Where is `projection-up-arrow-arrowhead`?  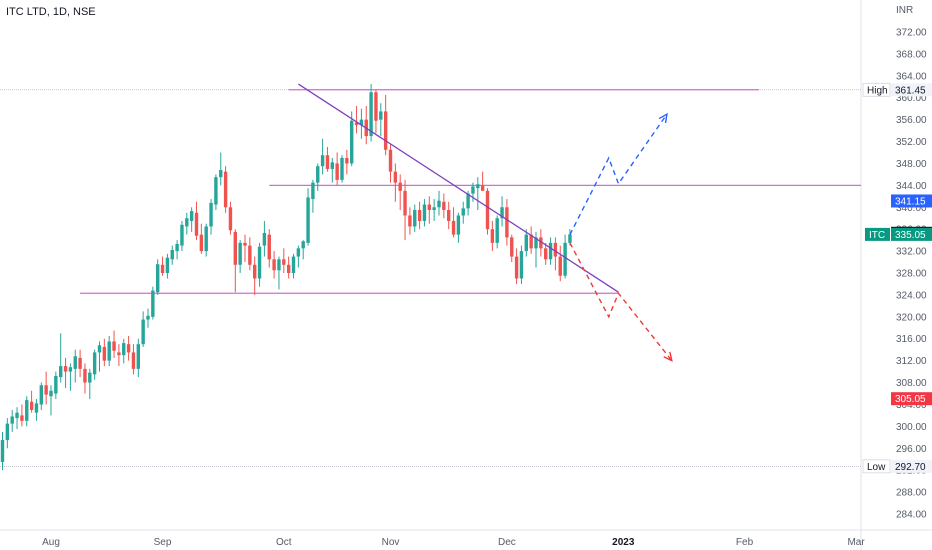
projection-up-arrow-arrowhead is located at coordinates (663, 118).